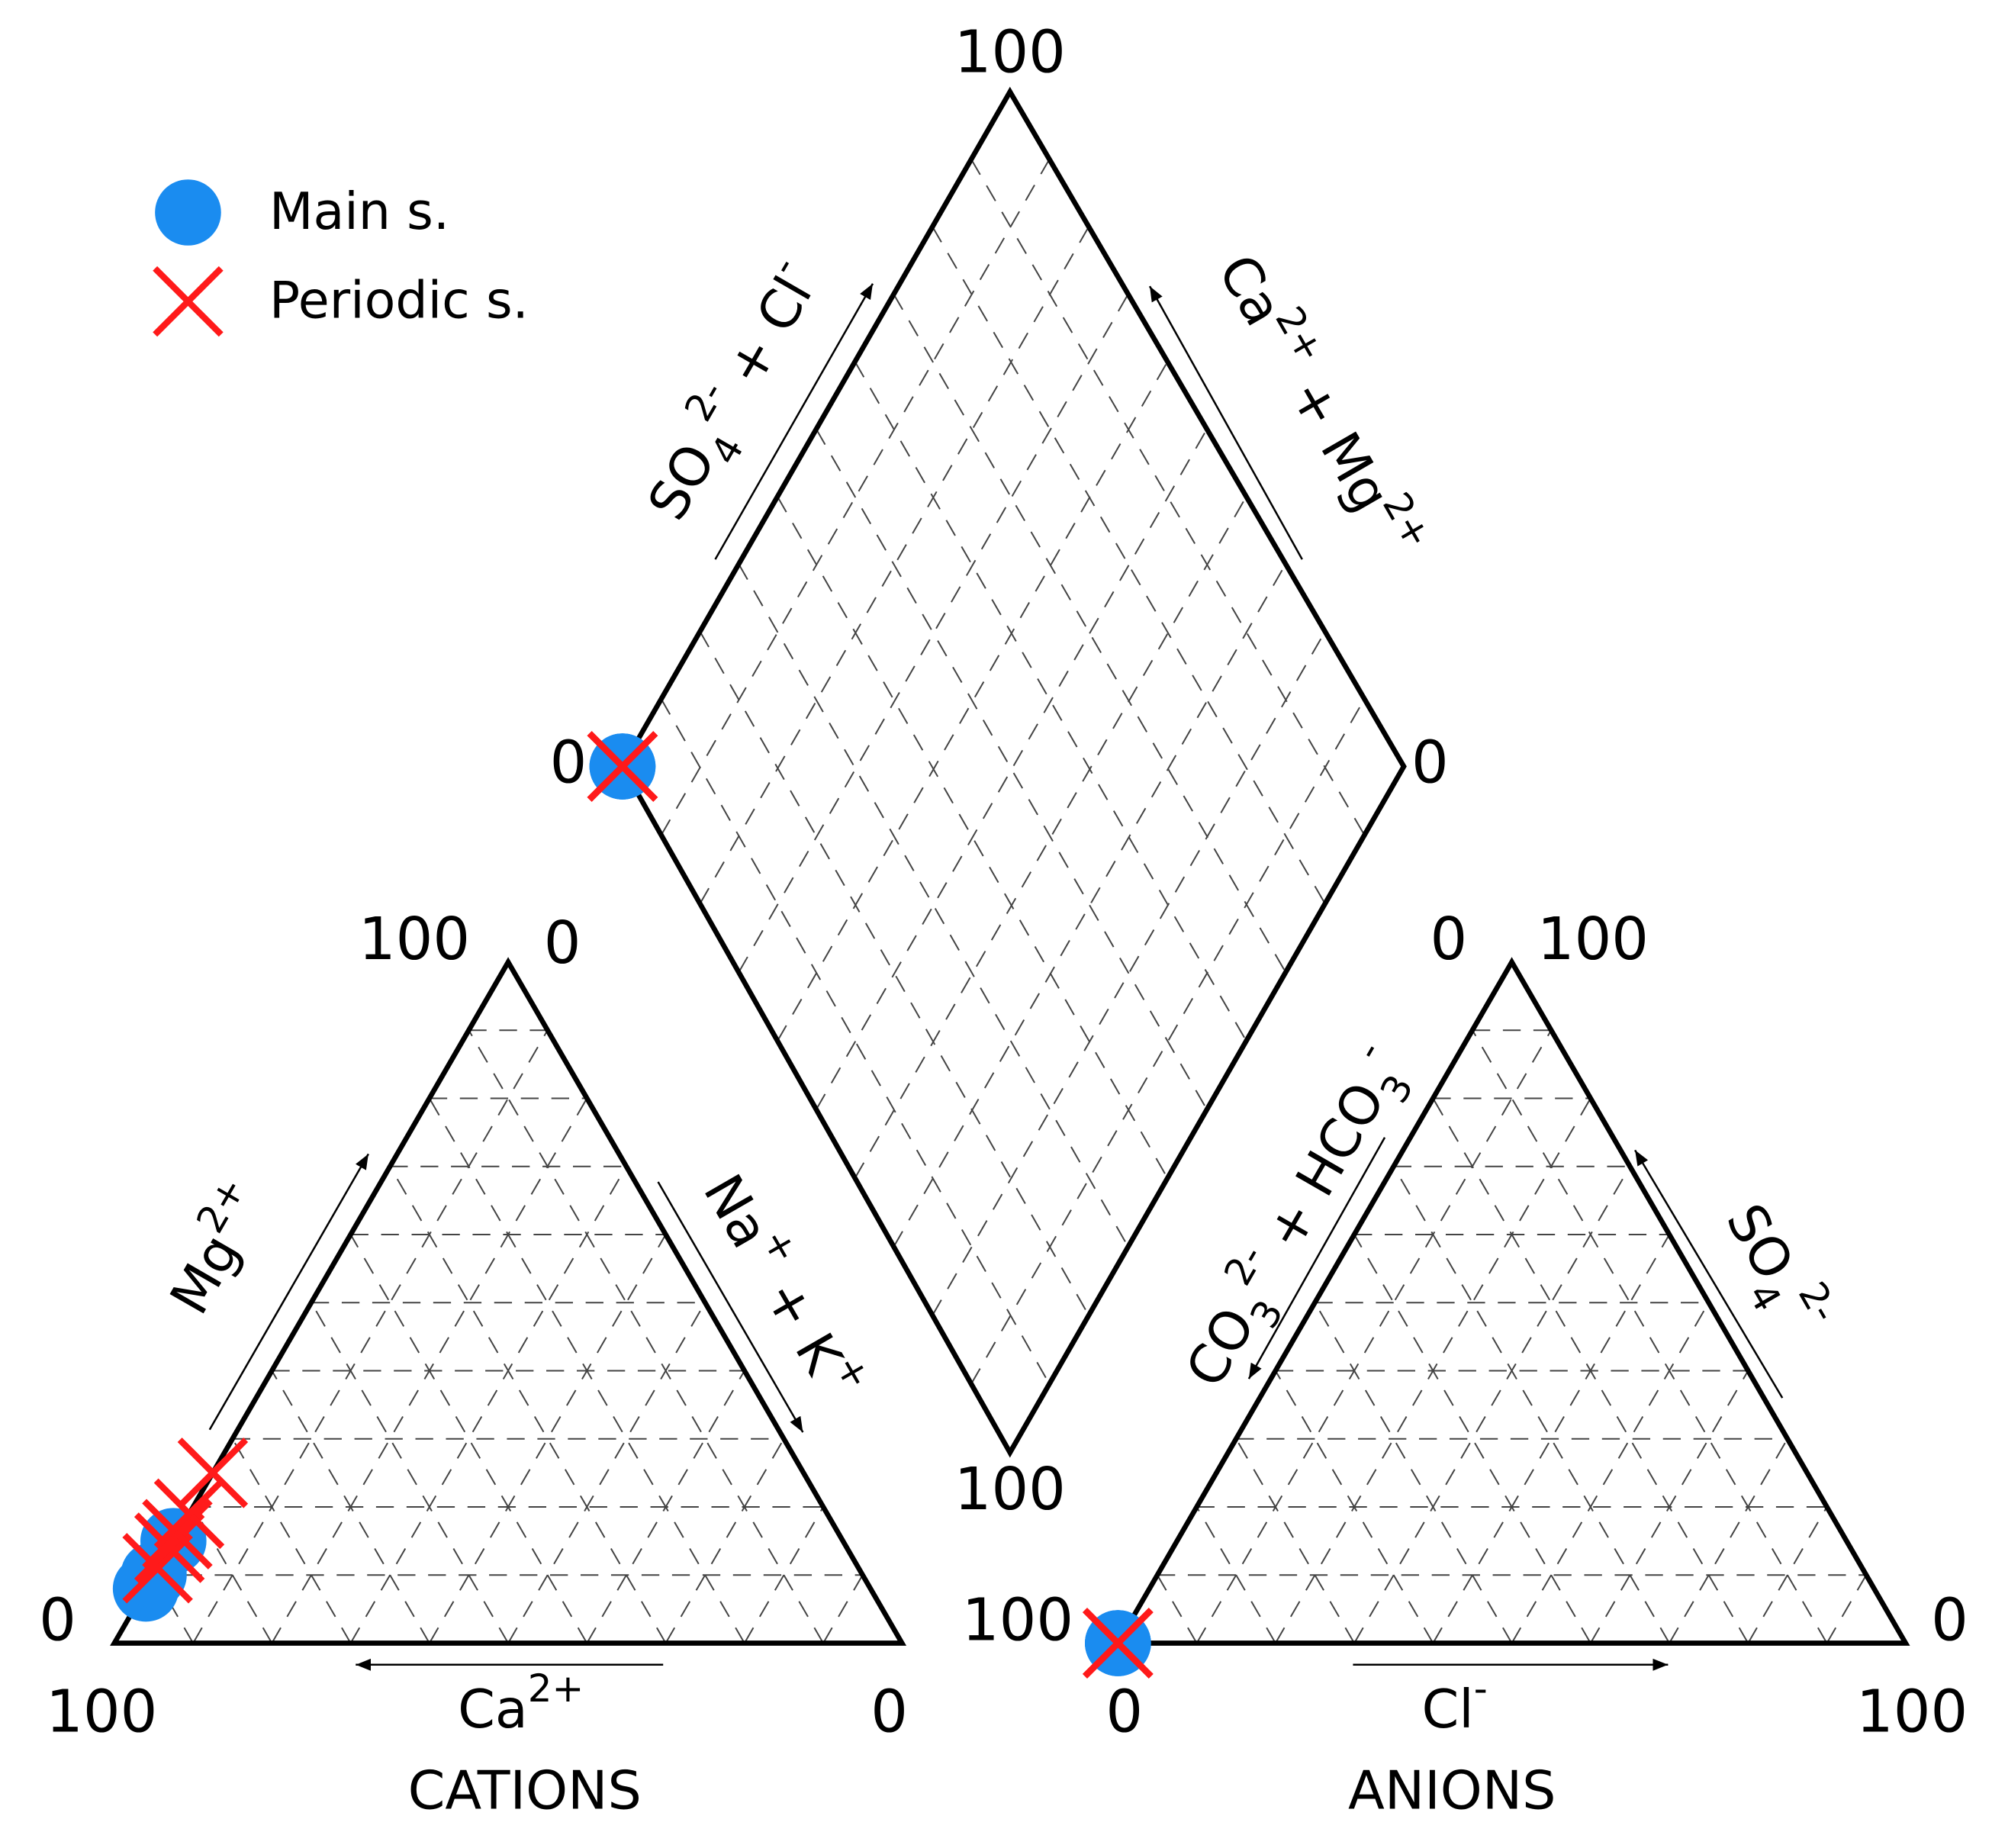 This screenshot has height=1848, width=1992. What do you see at coordinates (1321, 1173) in the screenshot?
I see `label-part: + HCO` at bounding box center [1321, 1173].